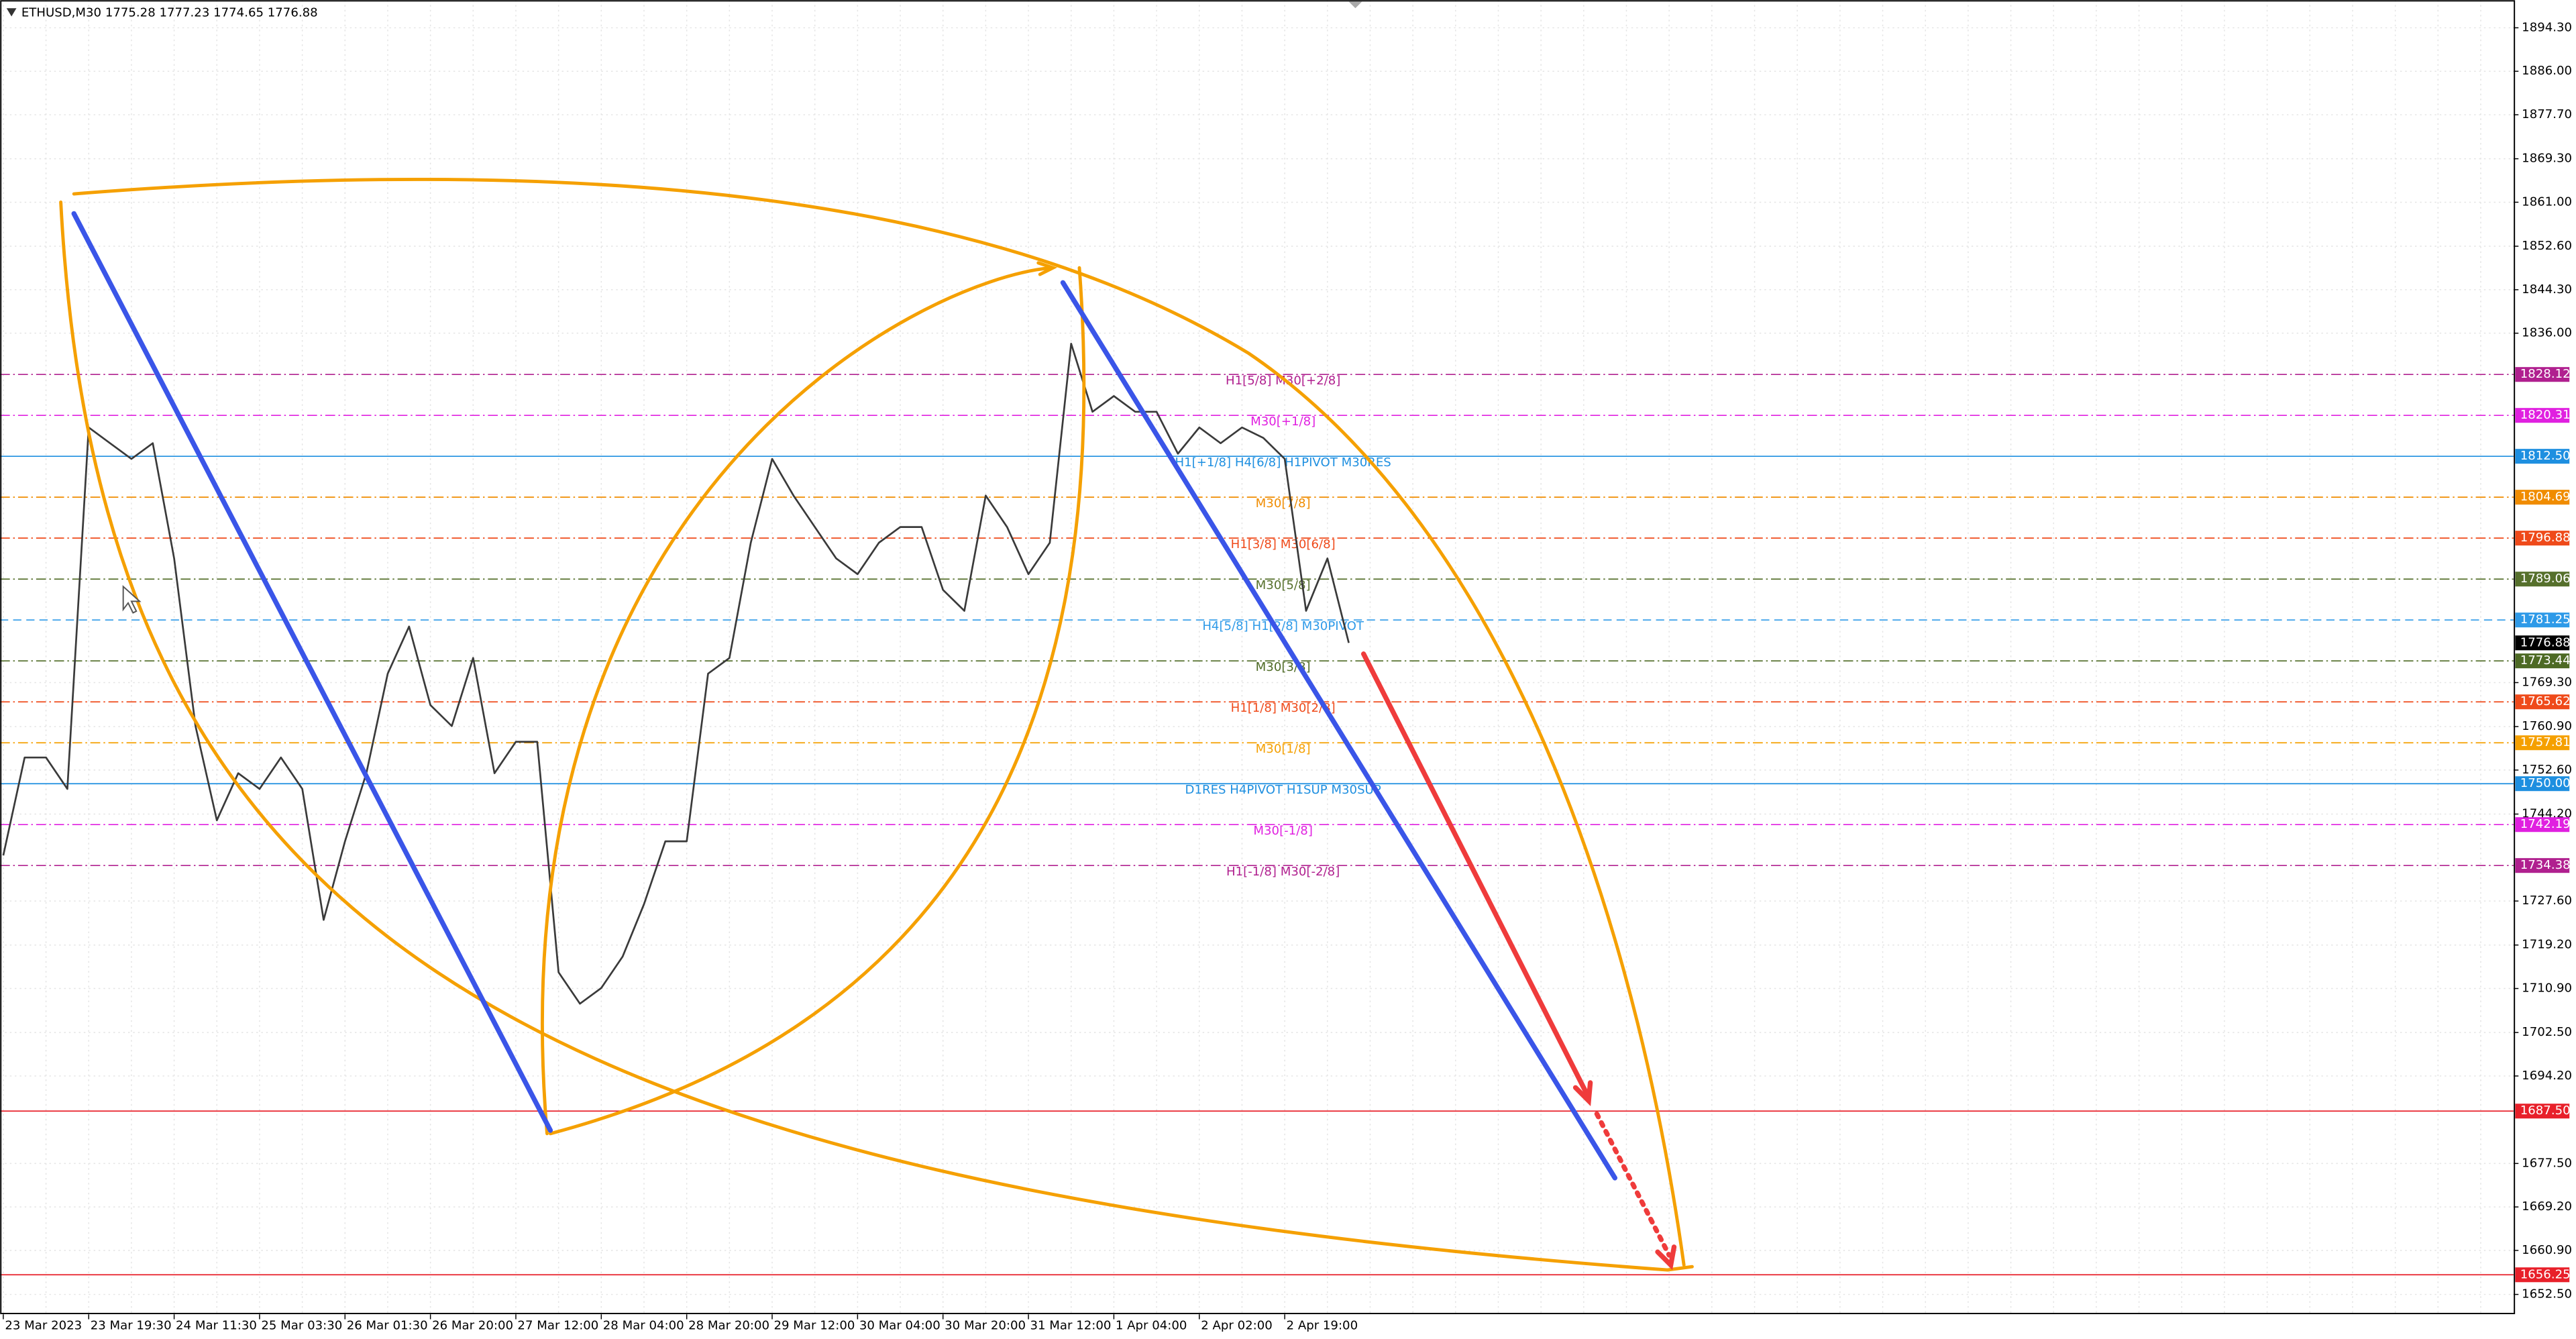 This screenshot has width=2576, height=1339. Describe the element at coordinates (1475, 874) in the screenshot. I see `forecast-arrow` at that location.